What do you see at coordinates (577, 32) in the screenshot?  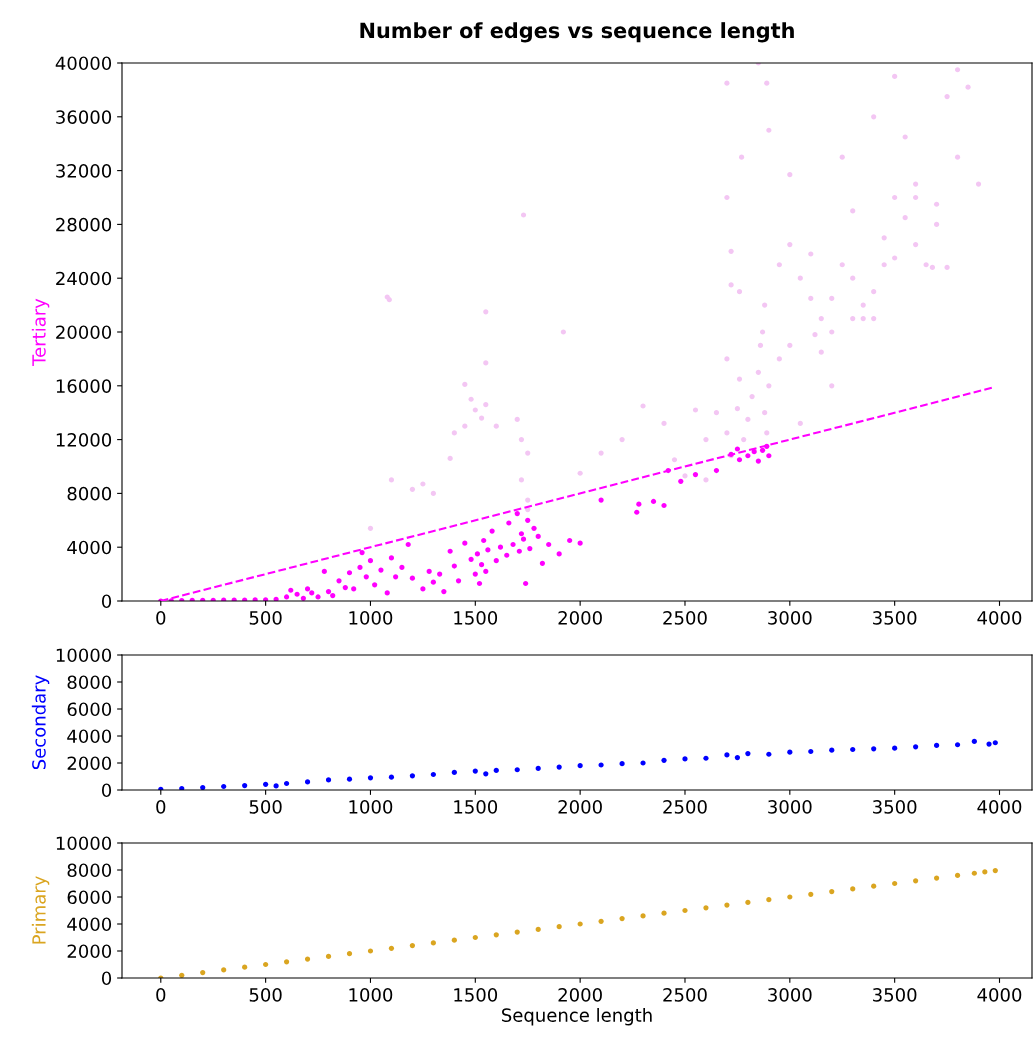 I see `chart-title: Number of edges vs sequence length` at bounding box center [577, 32].